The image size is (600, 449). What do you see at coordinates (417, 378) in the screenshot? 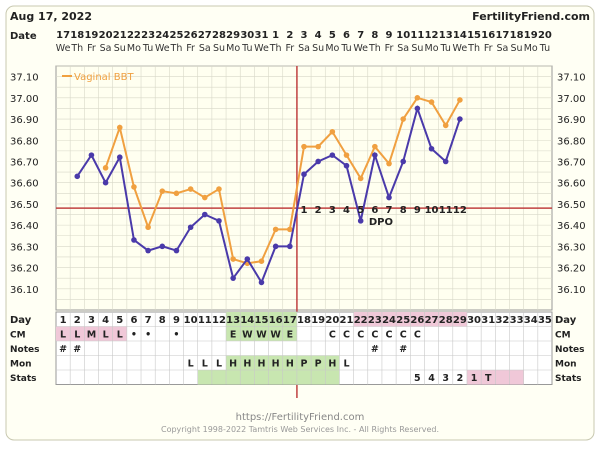
I see `stats-value: 5` at bounding box center [417, 378].